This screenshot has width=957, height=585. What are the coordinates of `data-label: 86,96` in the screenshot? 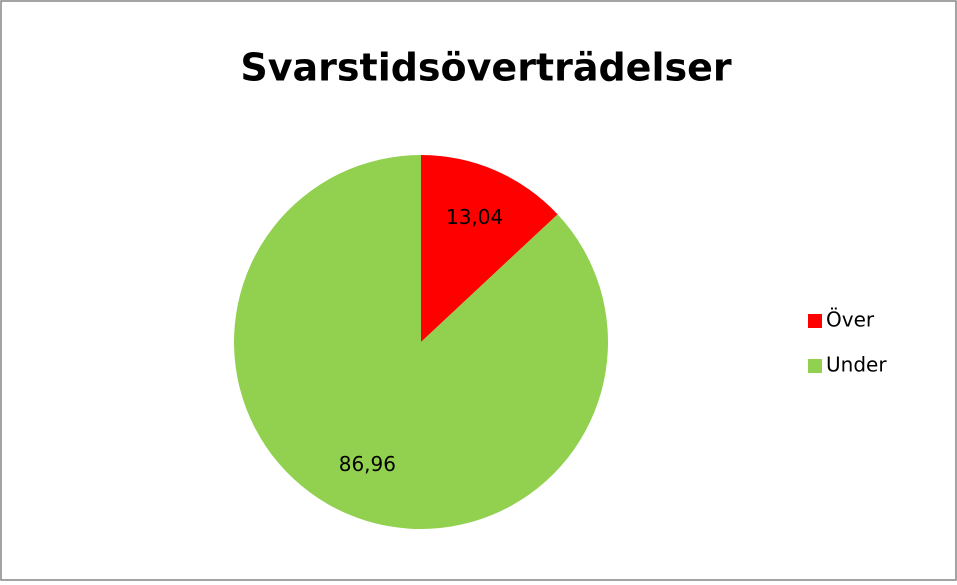 It's located at (367, 464).